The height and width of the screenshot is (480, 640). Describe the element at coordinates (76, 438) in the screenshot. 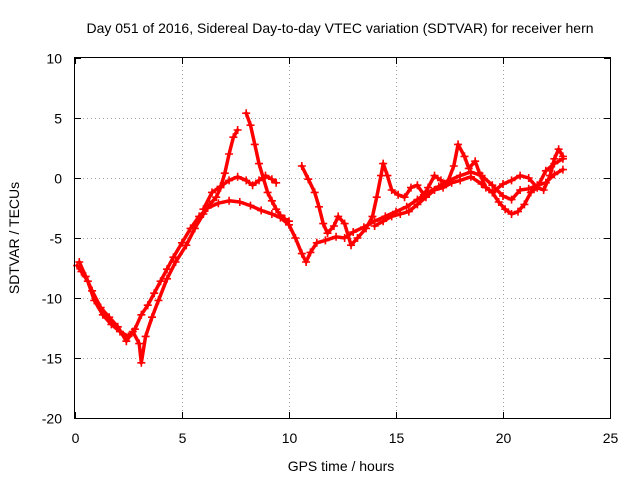

I see `x-tick-label: 0` at that location.